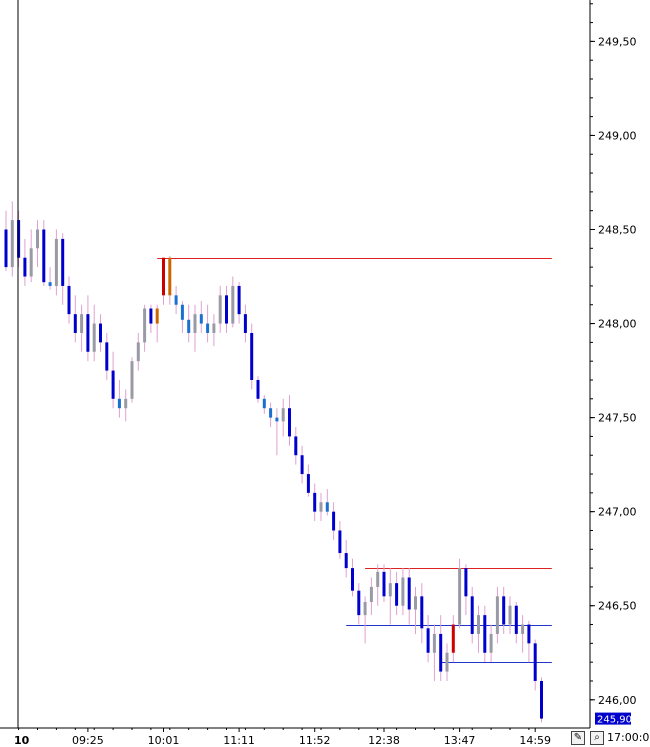 This screenshot has width=650, height=747. Describe the element at coordinates (239, 740) in the screenshot. I see `x-tick-label: 11:11` at that location.